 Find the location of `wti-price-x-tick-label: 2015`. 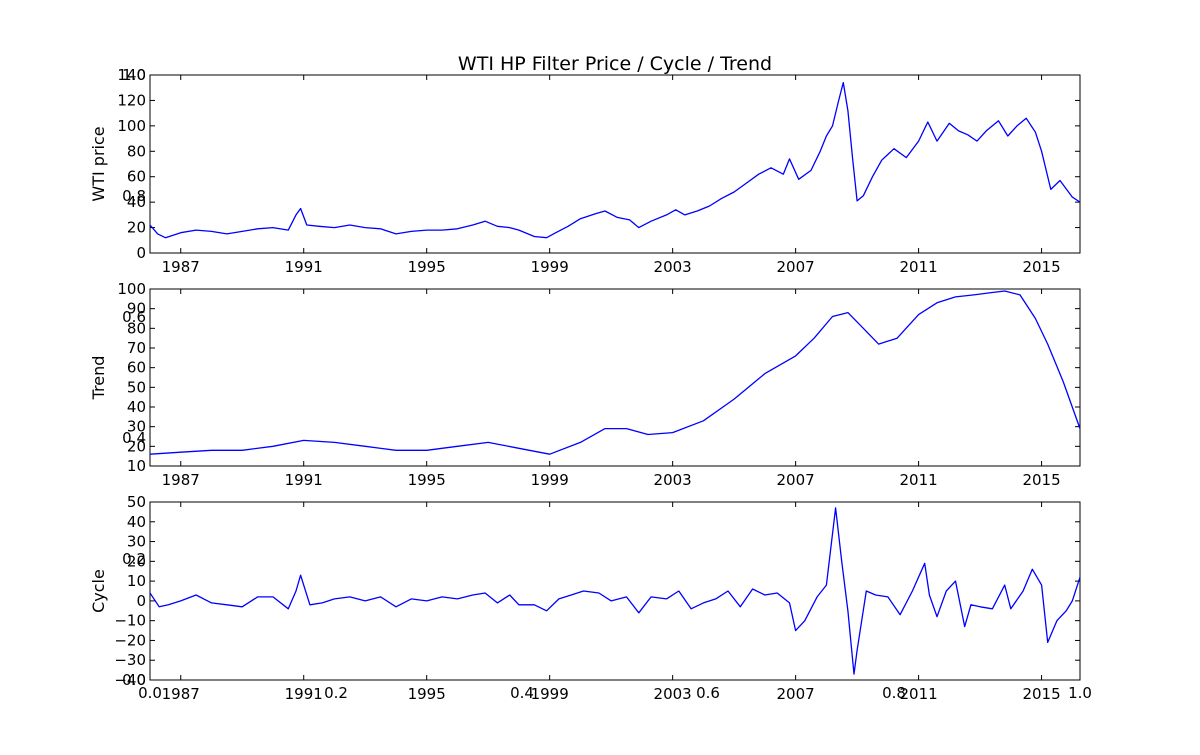

wti-price-x-tick-label: 2015 is located at coordinates (1041, 267).